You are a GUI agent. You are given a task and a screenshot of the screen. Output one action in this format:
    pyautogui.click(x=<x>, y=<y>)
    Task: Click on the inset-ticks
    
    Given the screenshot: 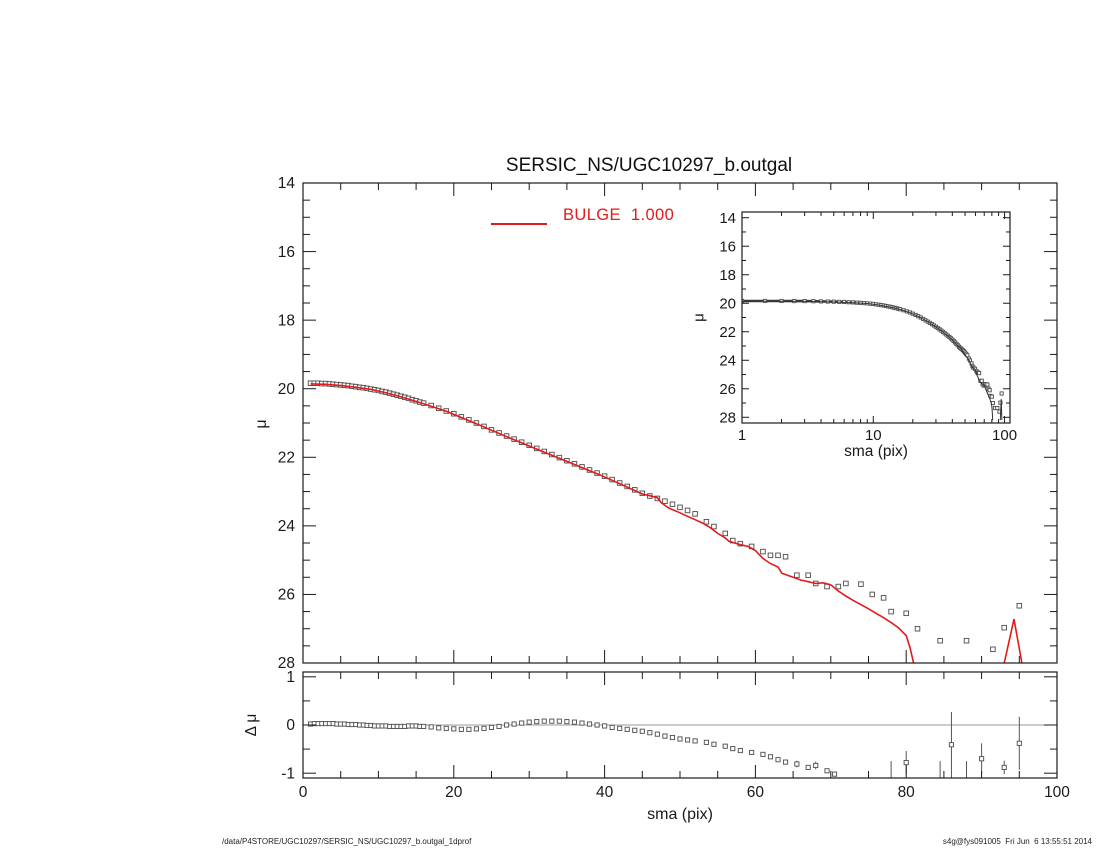 What is the action you would take?
    pyautogui.click(x=875, y=317)
    